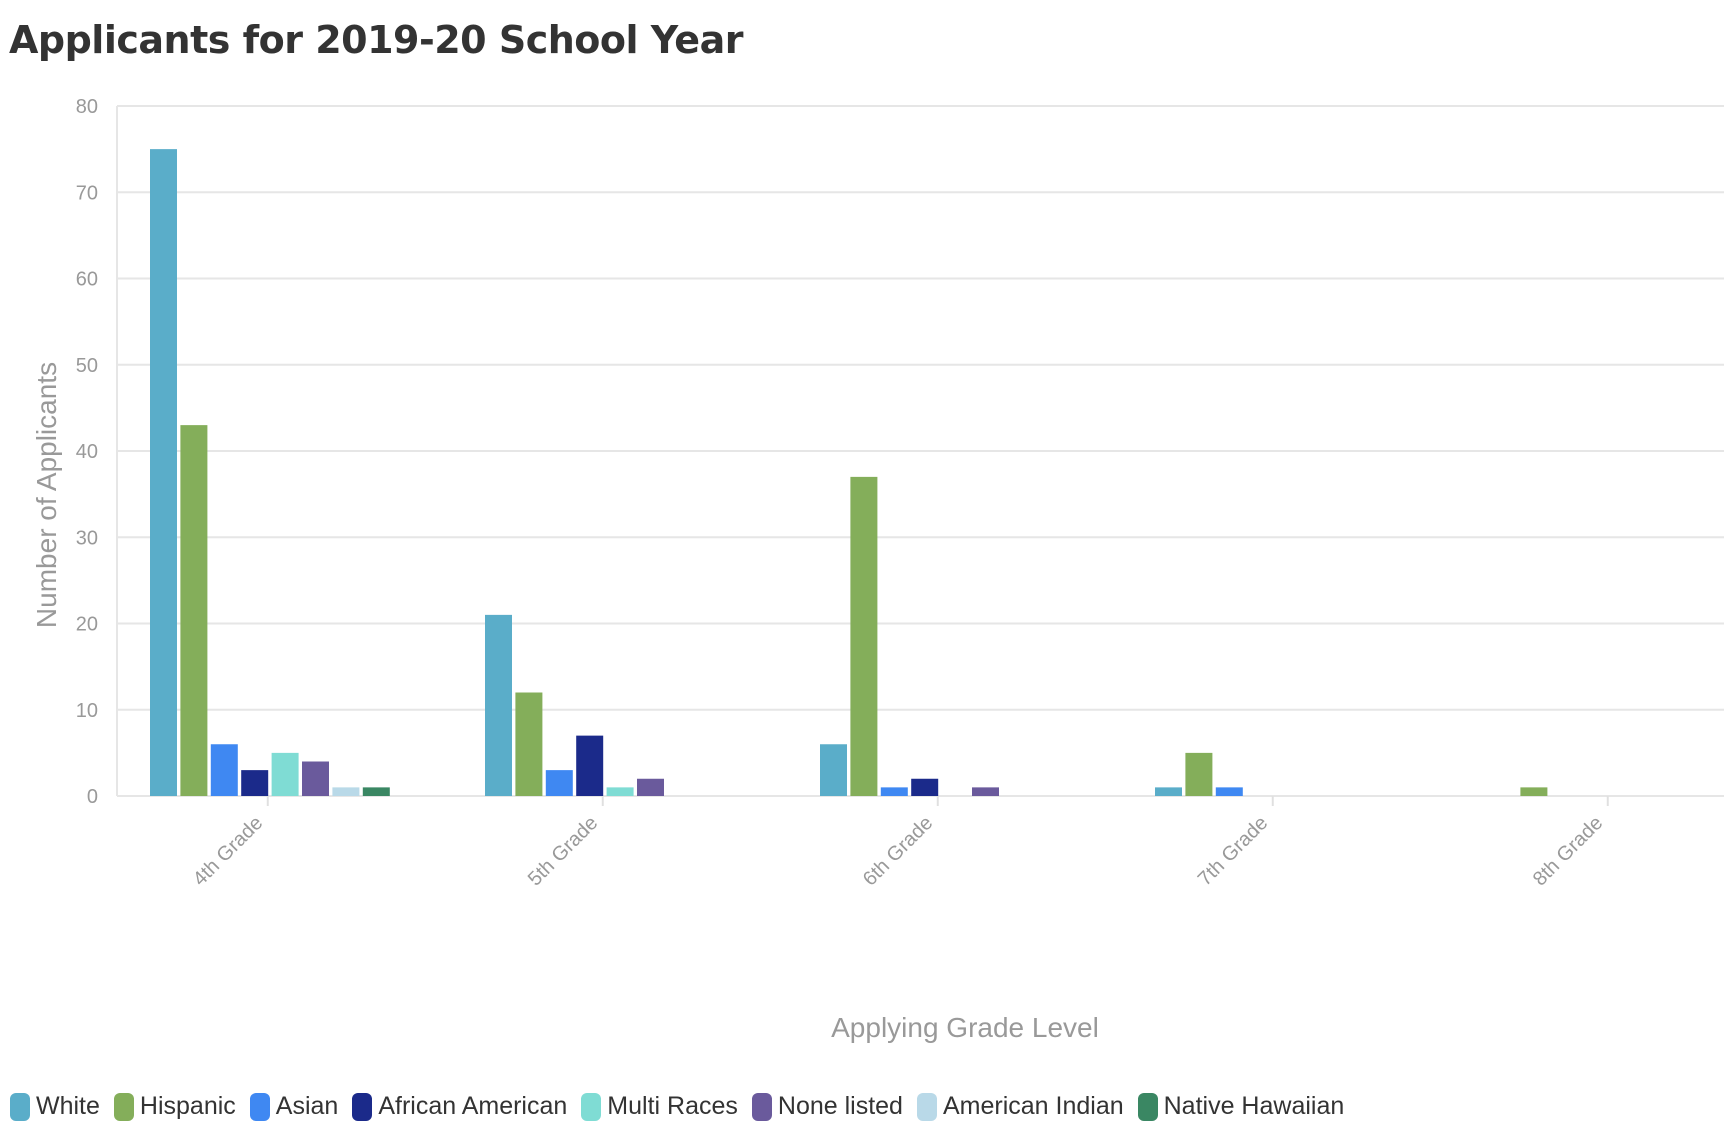 This screenshot has width=1724, height=1148. I want to click on chart-title: Applicants for 2019-20 School Year, so click(376, 40).